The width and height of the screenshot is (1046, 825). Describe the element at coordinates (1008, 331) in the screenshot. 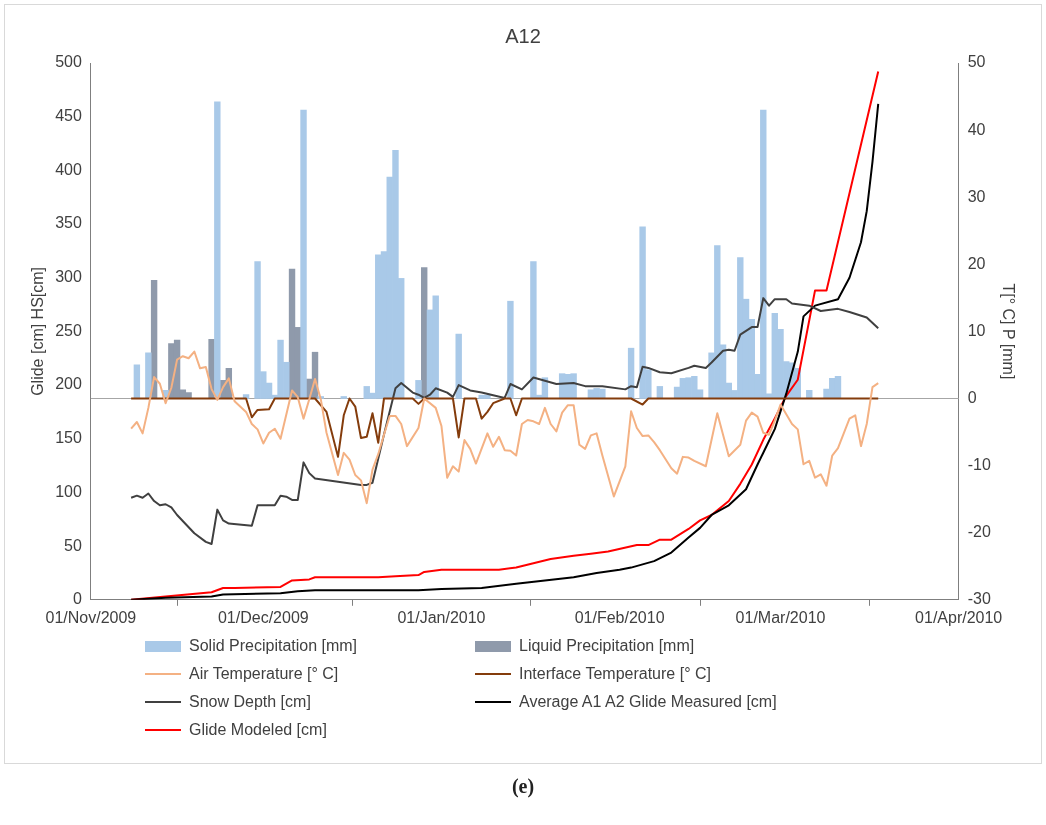

I see `y2-axis-title: T[° C] P [mm]` at that location.